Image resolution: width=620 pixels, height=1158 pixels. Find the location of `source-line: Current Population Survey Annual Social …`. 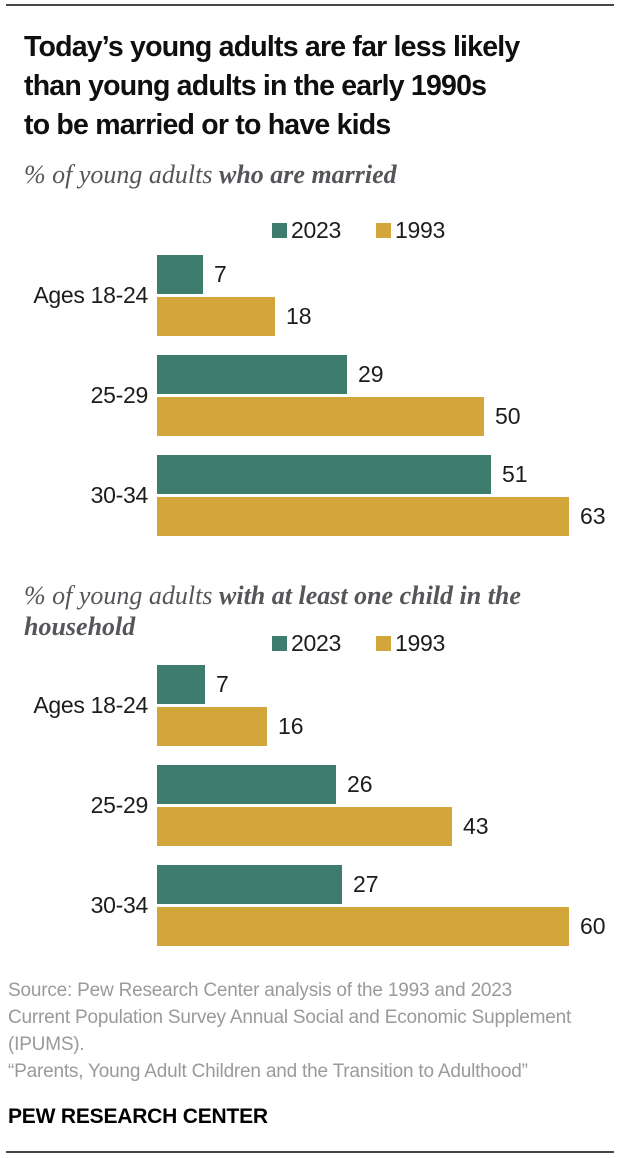

source-line: Current Population Survey Annual Social … is located at coordinates (290, 1017).